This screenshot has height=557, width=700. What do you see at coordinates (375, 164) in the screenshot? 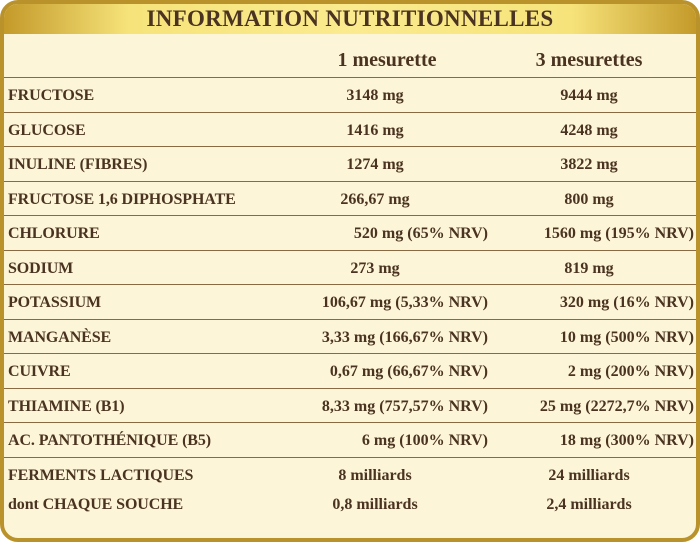
I see `value-1-mesurette: 1274 mg` at bounding box center [375, 164].